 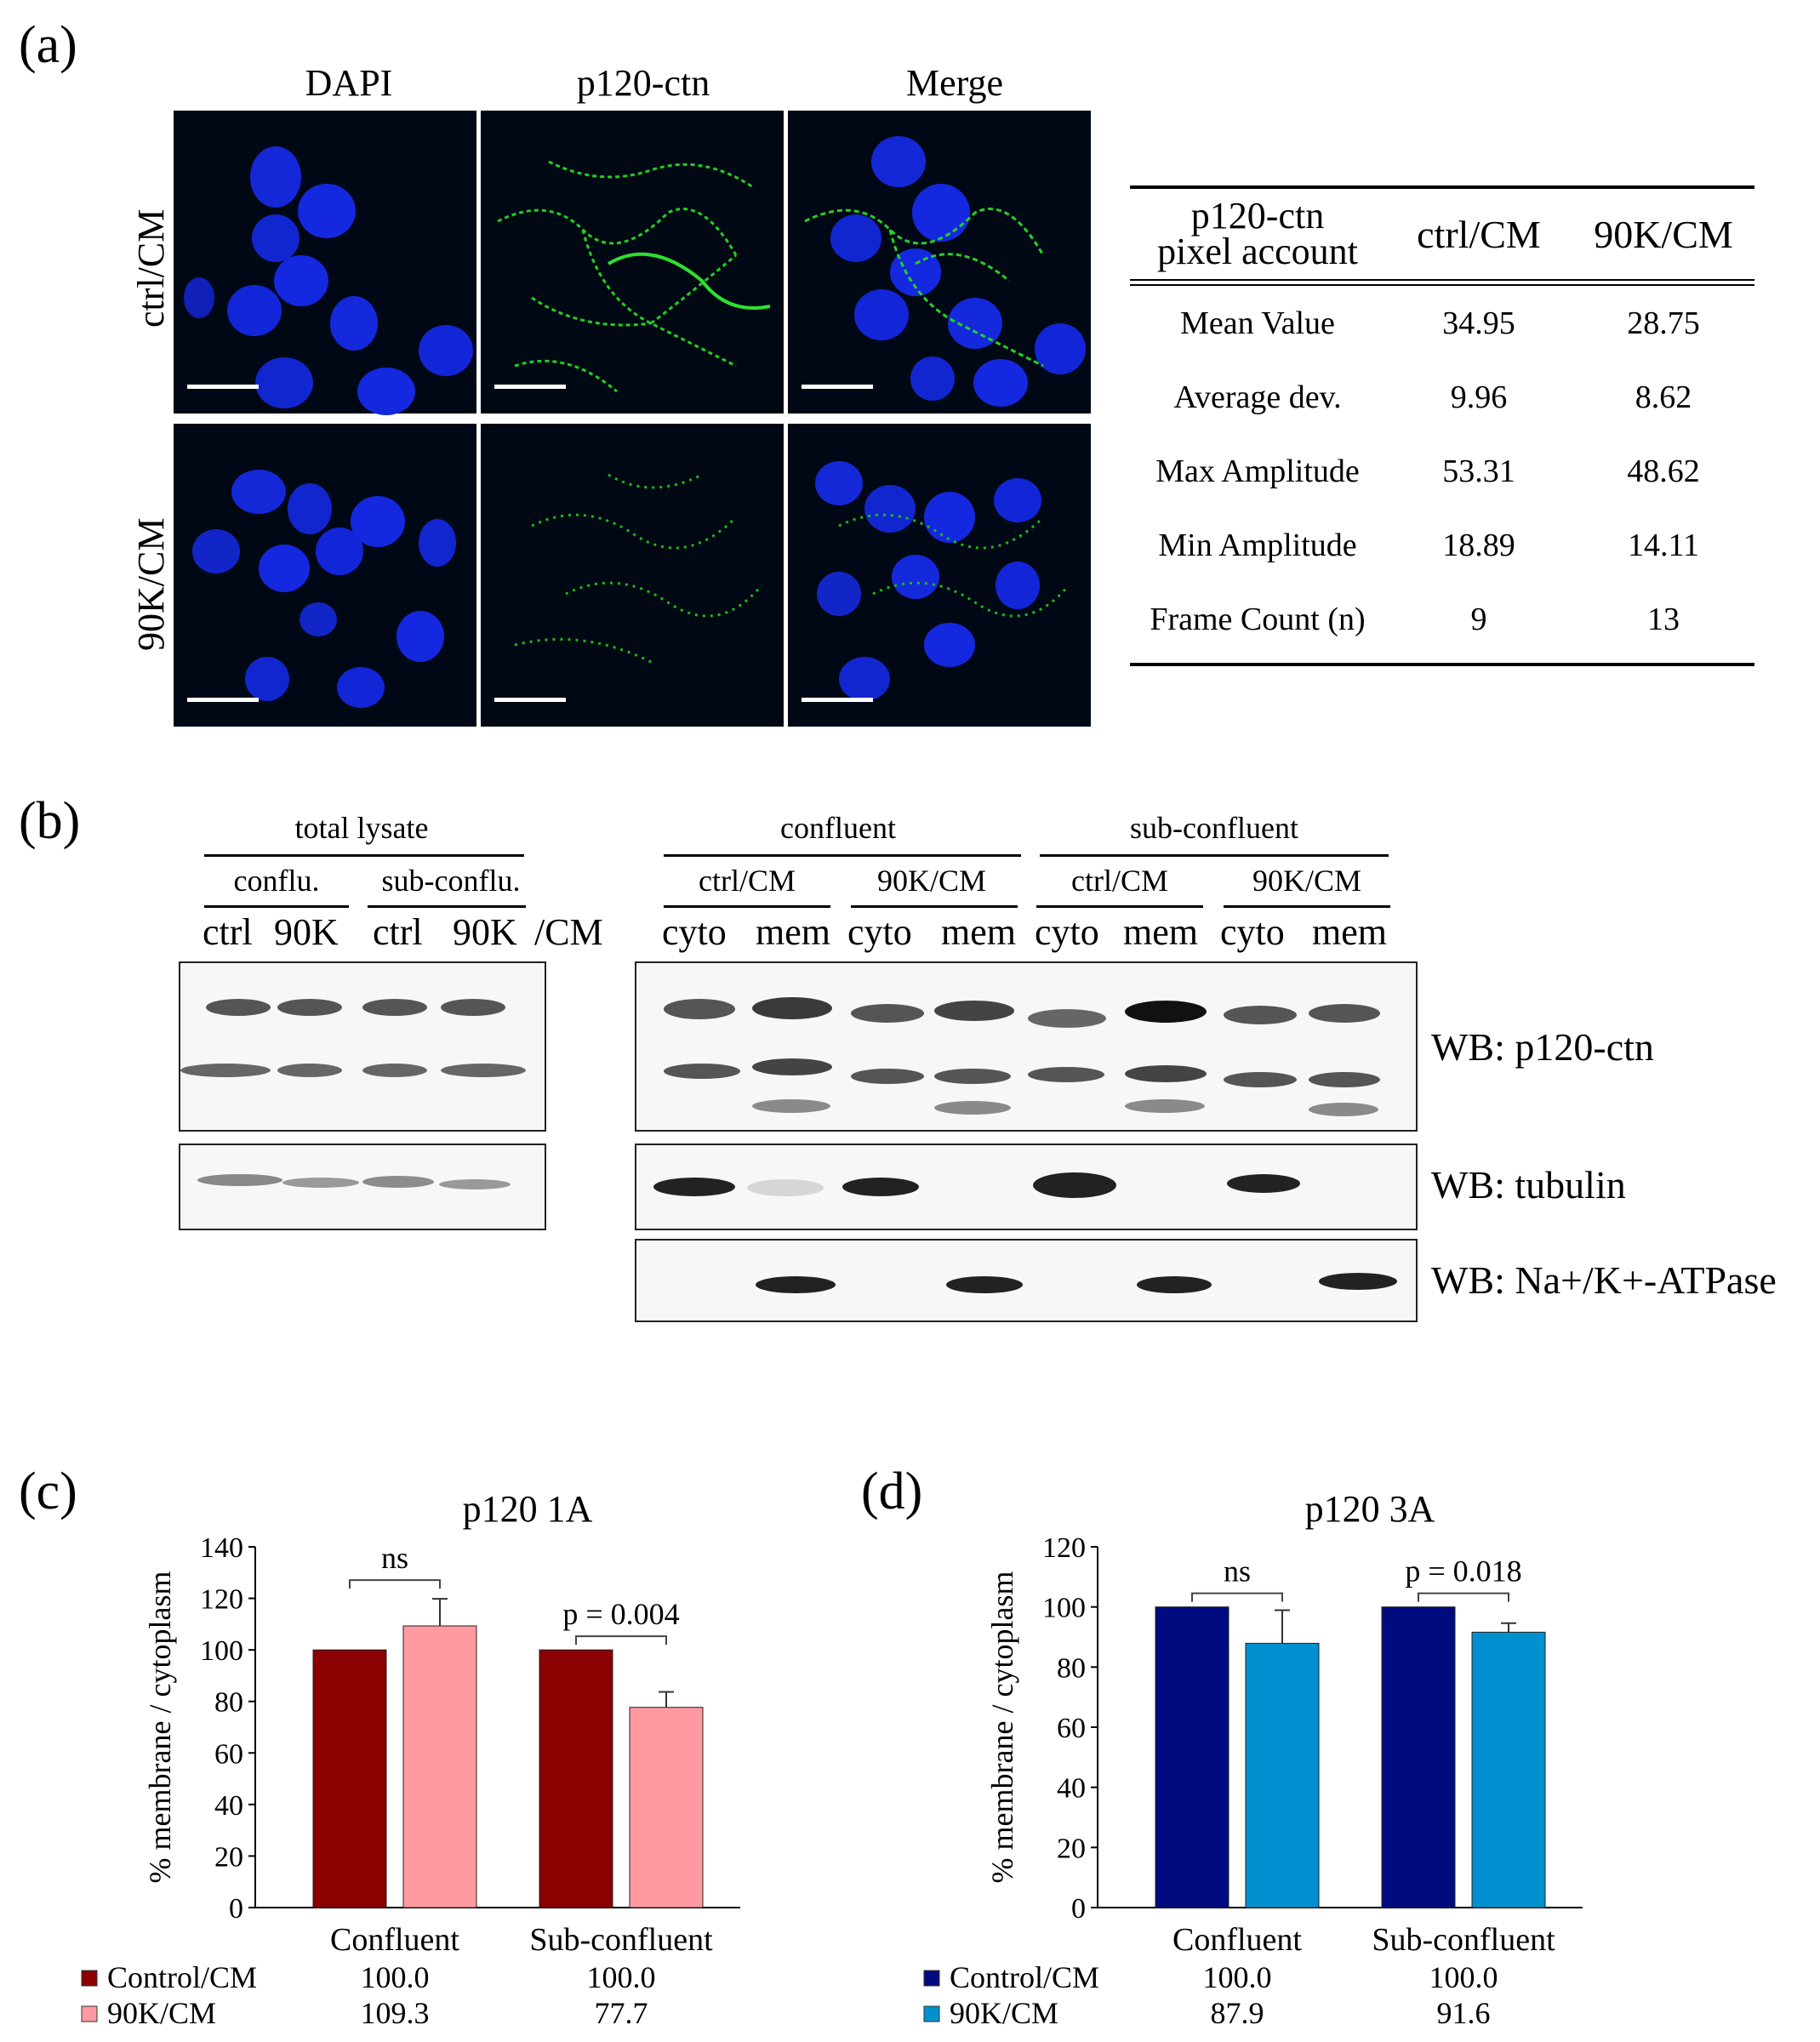 I want to click on column-header-dapi: DAPI, so click(x=349, y=83).